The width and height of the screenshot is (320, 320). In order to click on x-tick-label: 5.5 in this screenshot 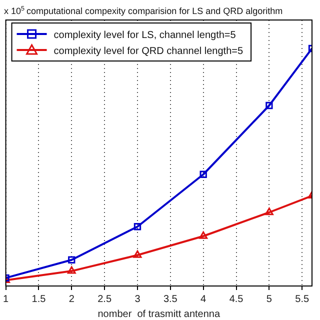, I will do `click(302, 299)`.